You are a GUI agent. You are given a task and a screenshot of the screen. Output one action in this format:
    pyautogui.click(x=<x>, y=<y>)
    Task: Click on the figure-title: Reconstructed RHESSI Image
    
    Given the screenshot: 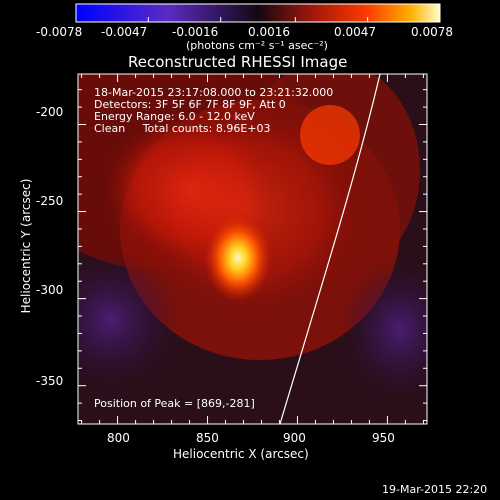 What is the action you would take?
    pyautogui.click(x=238, y=62)
    